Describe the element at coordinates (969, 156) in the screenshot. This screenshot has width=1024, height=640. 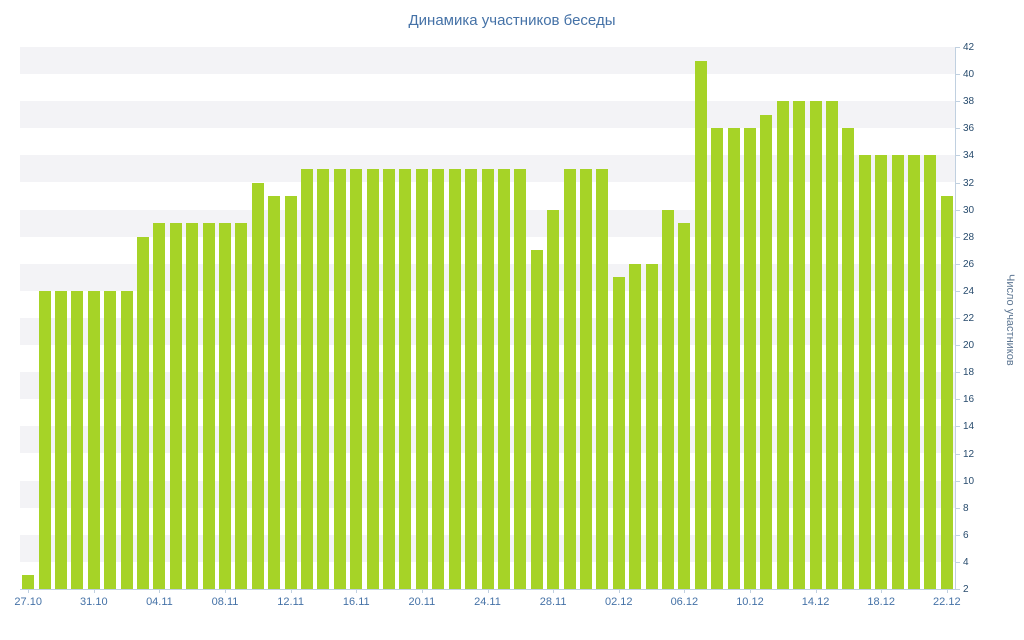
I see `y-tick-label: 34` at that location.